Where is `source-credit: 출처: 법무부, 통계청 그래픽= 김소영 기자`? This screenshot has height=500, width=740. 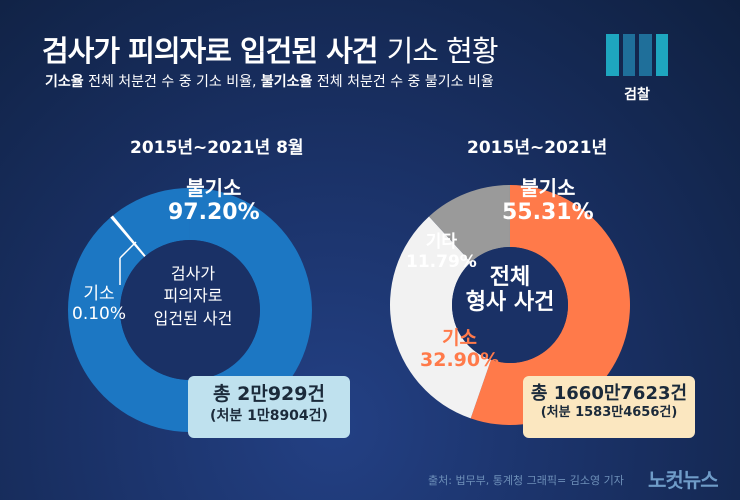
source-credit: 출처: 법무부, 통계청 그래픽= 김소영 기자 is located at coordinates (526, 480).